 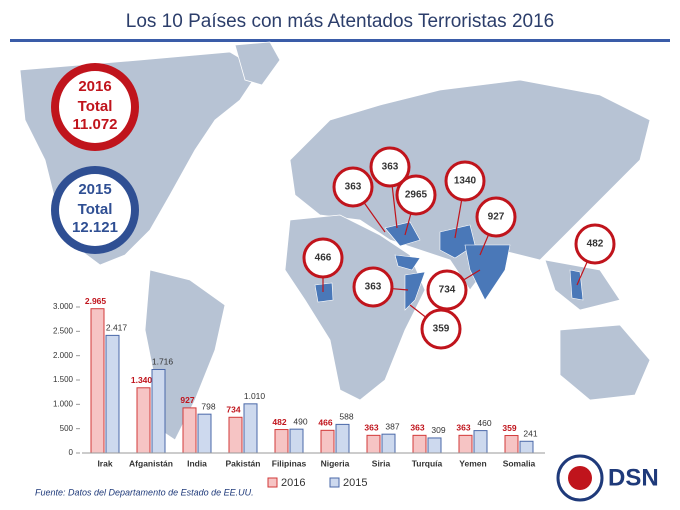 I want to click on highlighted-countries, so click(x=449, y=266).